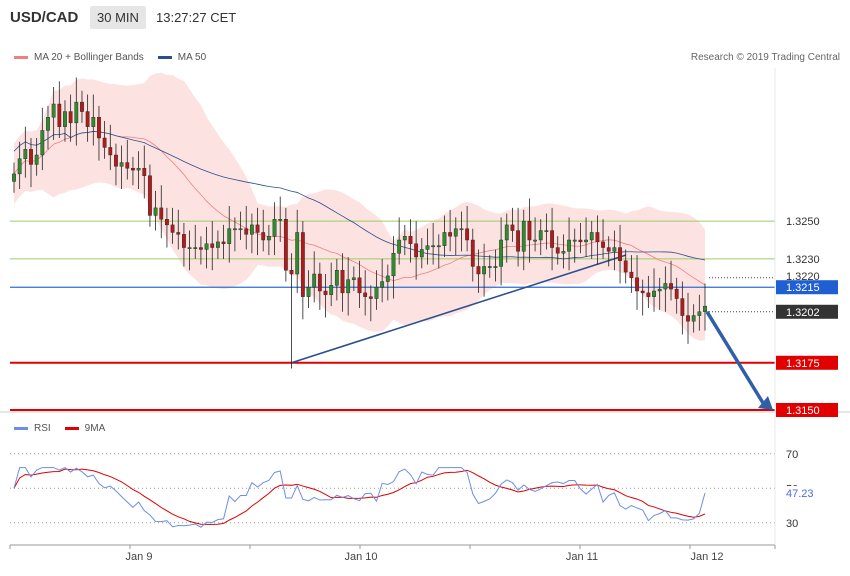 The image size is (850, 576). Describe the element at coordinates (807, 287) in the screenshot. I see `pivot-label-bg` at that location.